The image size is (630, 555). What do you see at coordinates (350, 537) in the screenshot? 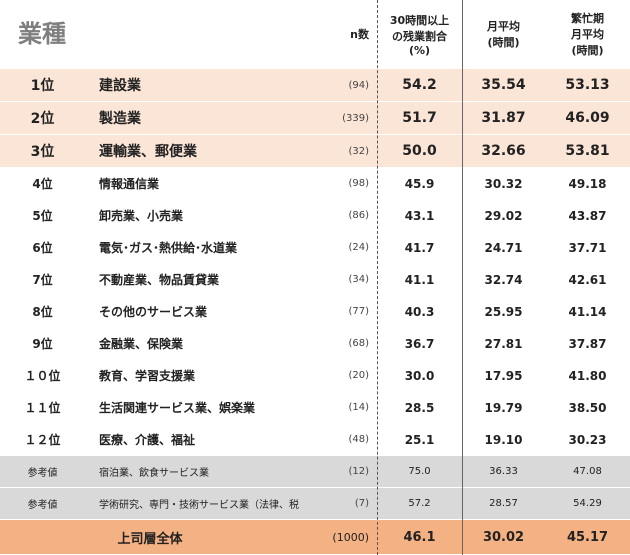
I see `sample-size: (1000)` at bounding box center [350, 537].